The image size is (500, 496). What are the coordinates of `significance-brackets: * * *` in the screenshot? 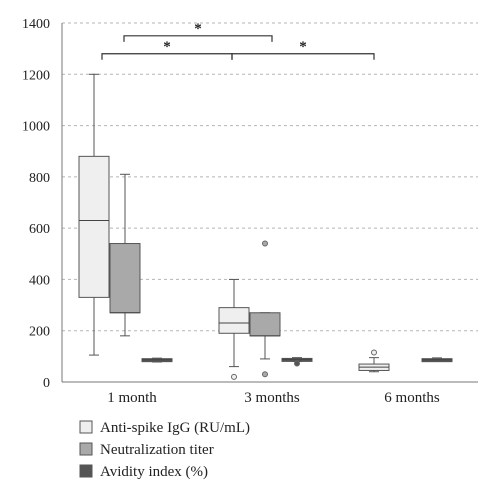 It's located at (238, 40).